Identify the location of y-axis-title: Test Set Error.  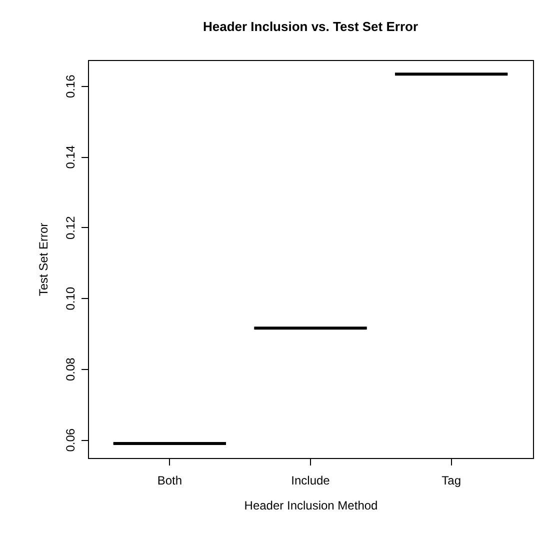
(43, 259).